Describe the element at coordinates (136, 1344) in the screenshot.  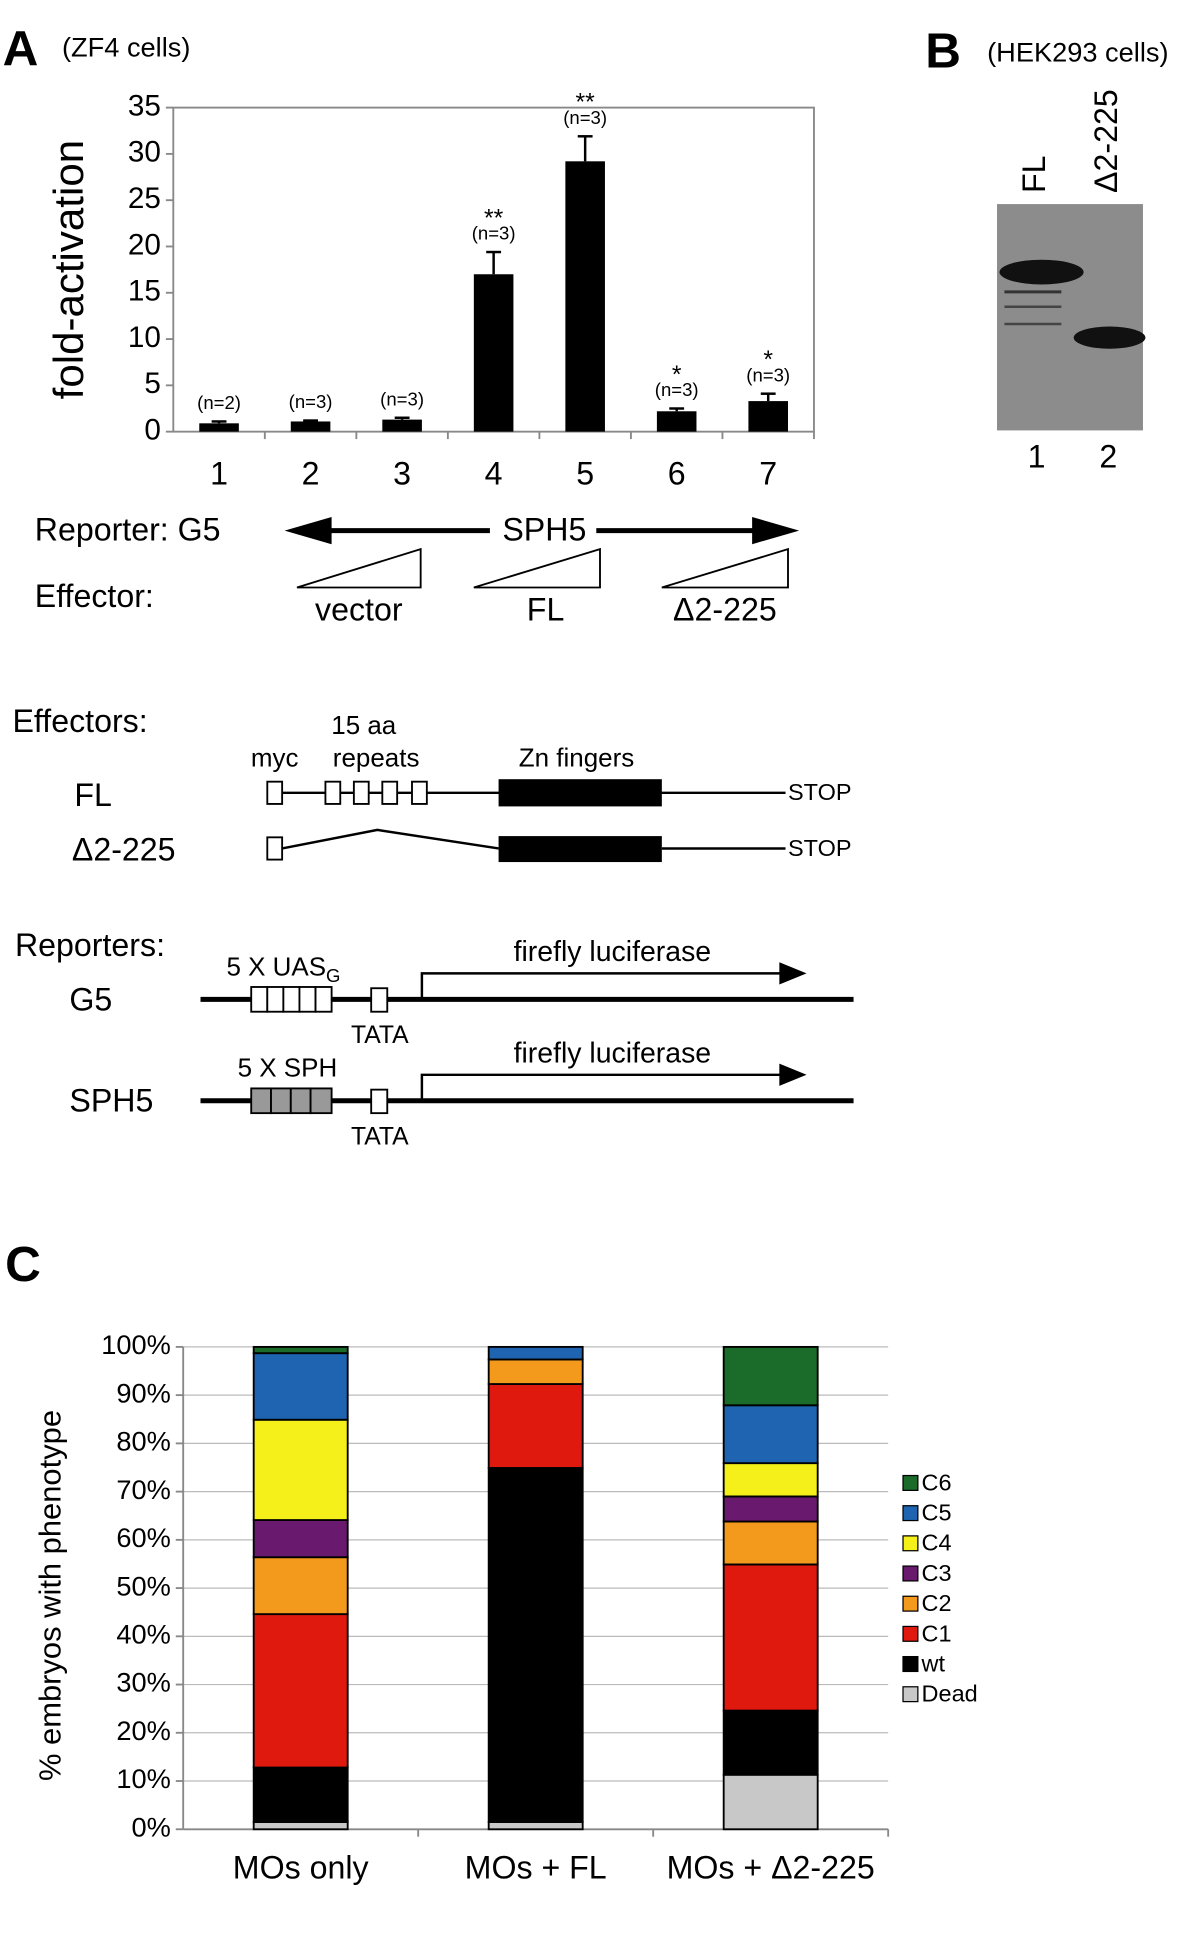
I see `y-tick-label: 100%` at that location.